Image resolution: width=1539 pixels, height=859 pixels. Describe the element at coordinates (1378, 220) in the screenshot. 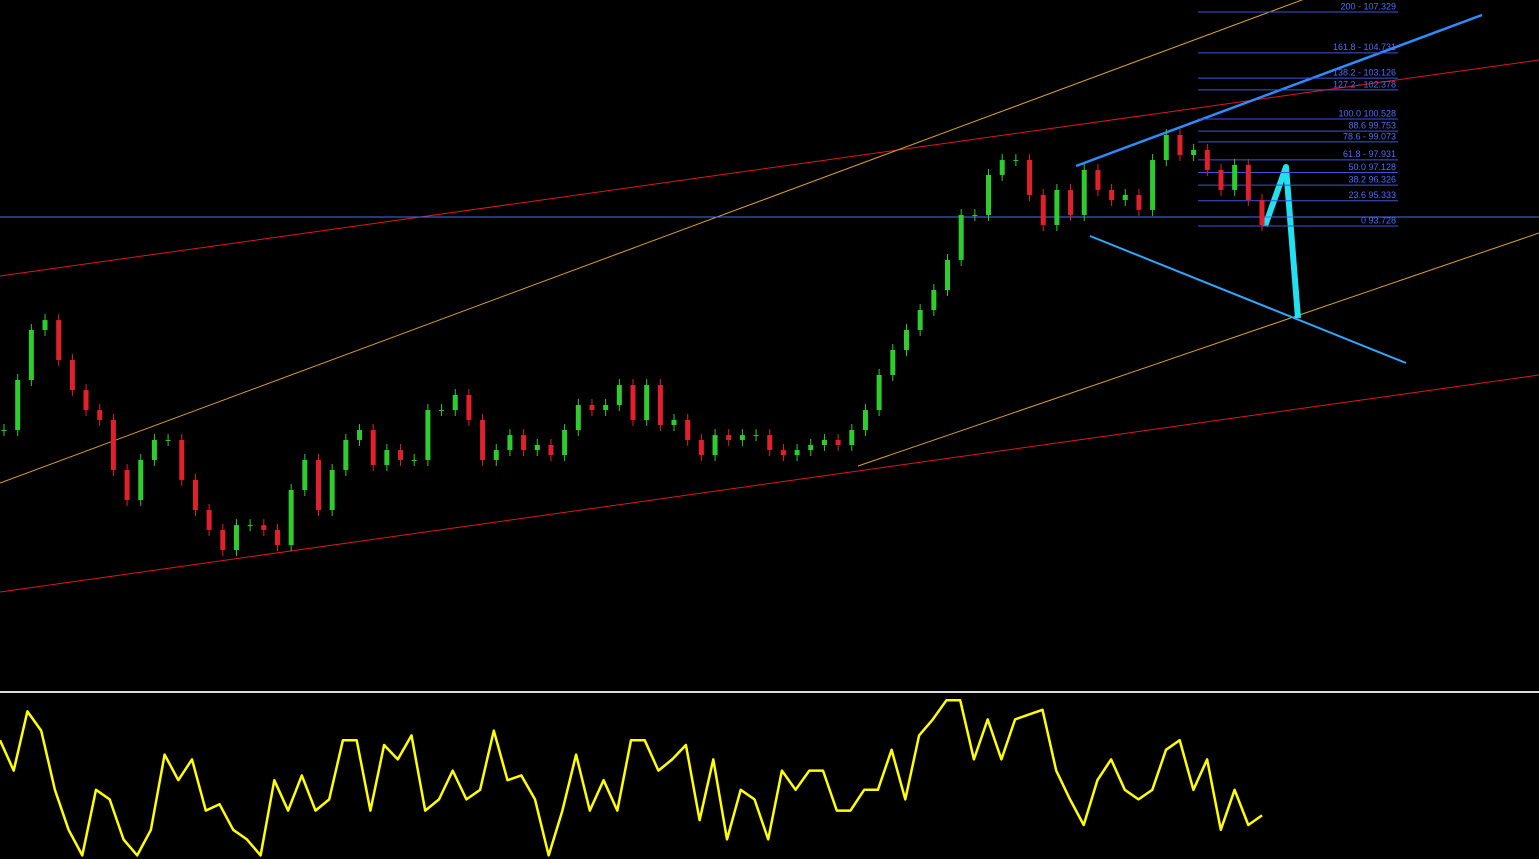

I see `fib-label: 0 93.728` at that location.